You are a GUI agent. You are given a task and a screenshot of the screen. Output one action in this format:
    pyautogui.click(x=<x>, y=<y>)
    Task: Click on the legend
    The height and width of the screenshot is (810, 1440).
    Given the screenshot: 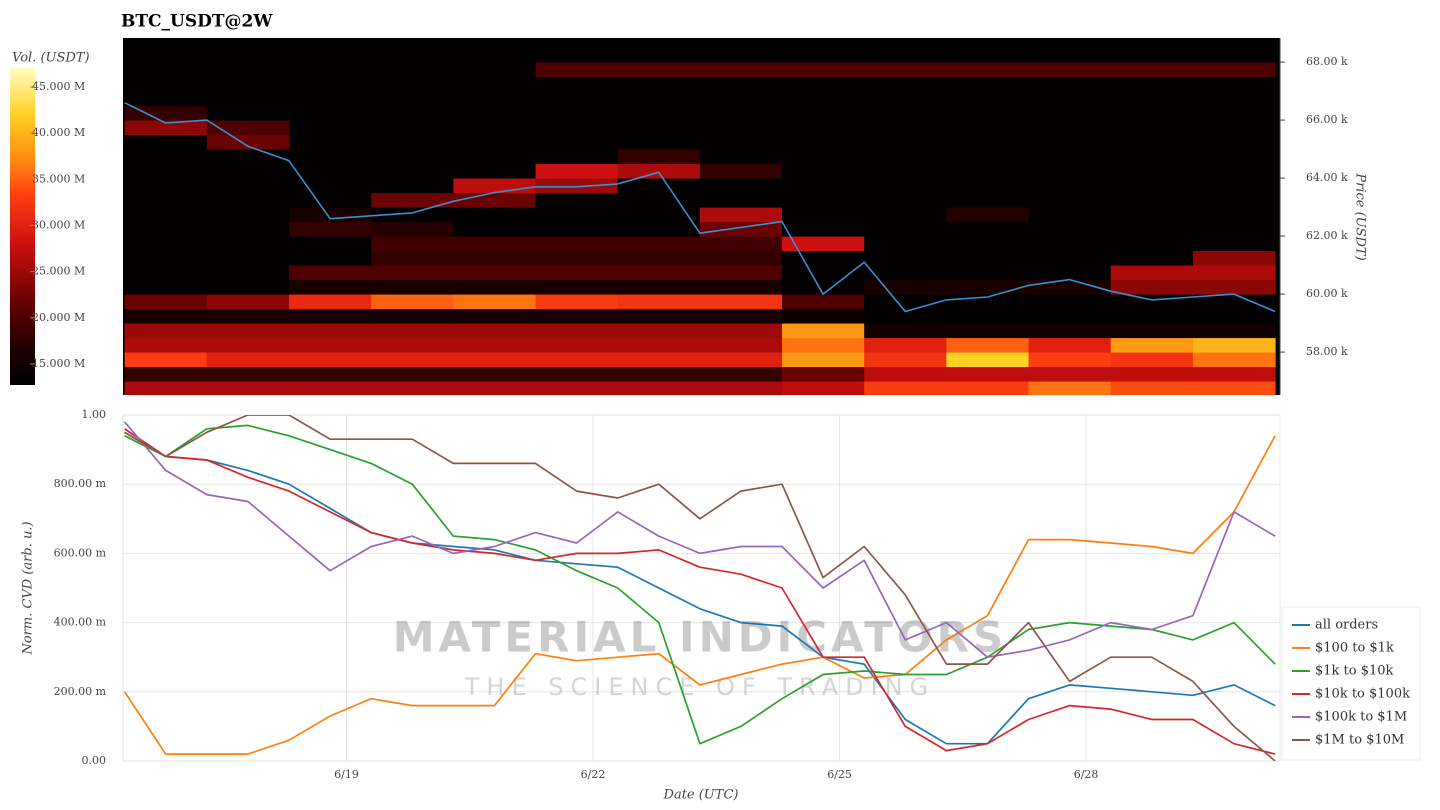 What is the action you would take?
    pyautogui.click(x=1351, y=683)
    